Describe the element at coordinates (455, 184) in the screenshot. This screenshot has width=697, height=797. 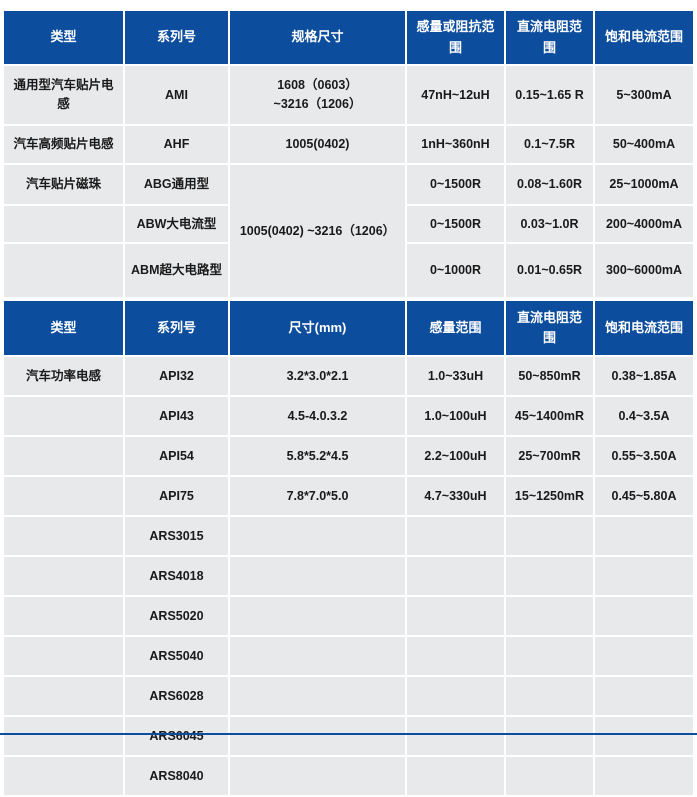
I see `cell-range: 0~1500R` at that location.